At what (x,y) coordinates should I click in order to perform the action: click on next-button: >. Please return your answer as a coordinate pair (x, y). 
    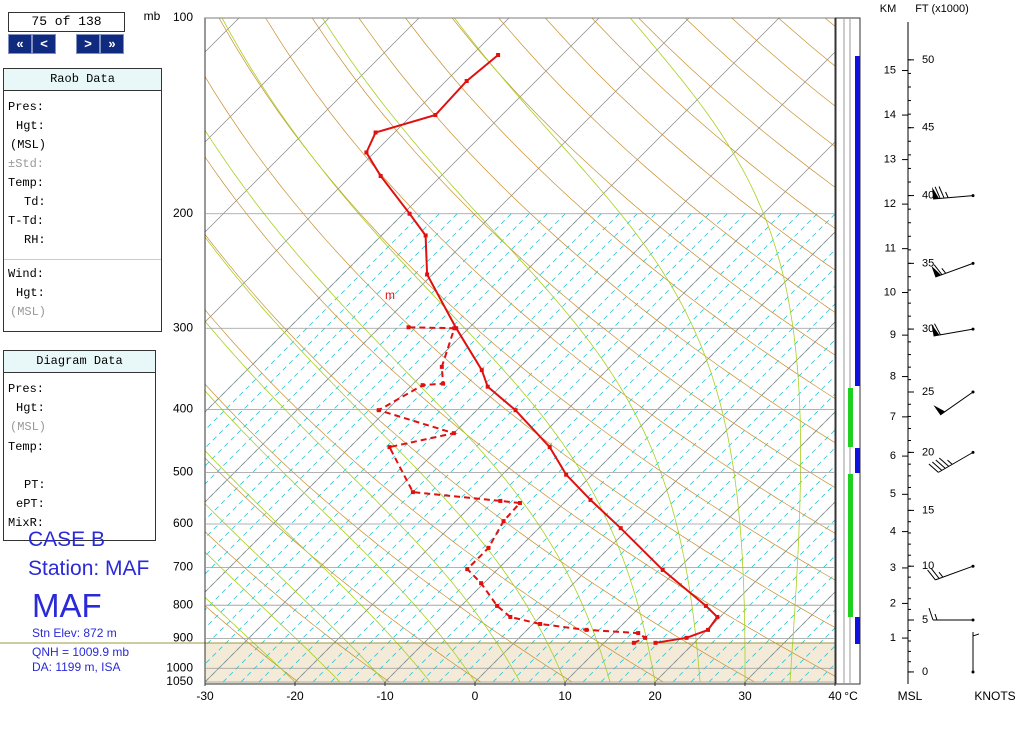
    Looking at the image, I should click on (88, 44).